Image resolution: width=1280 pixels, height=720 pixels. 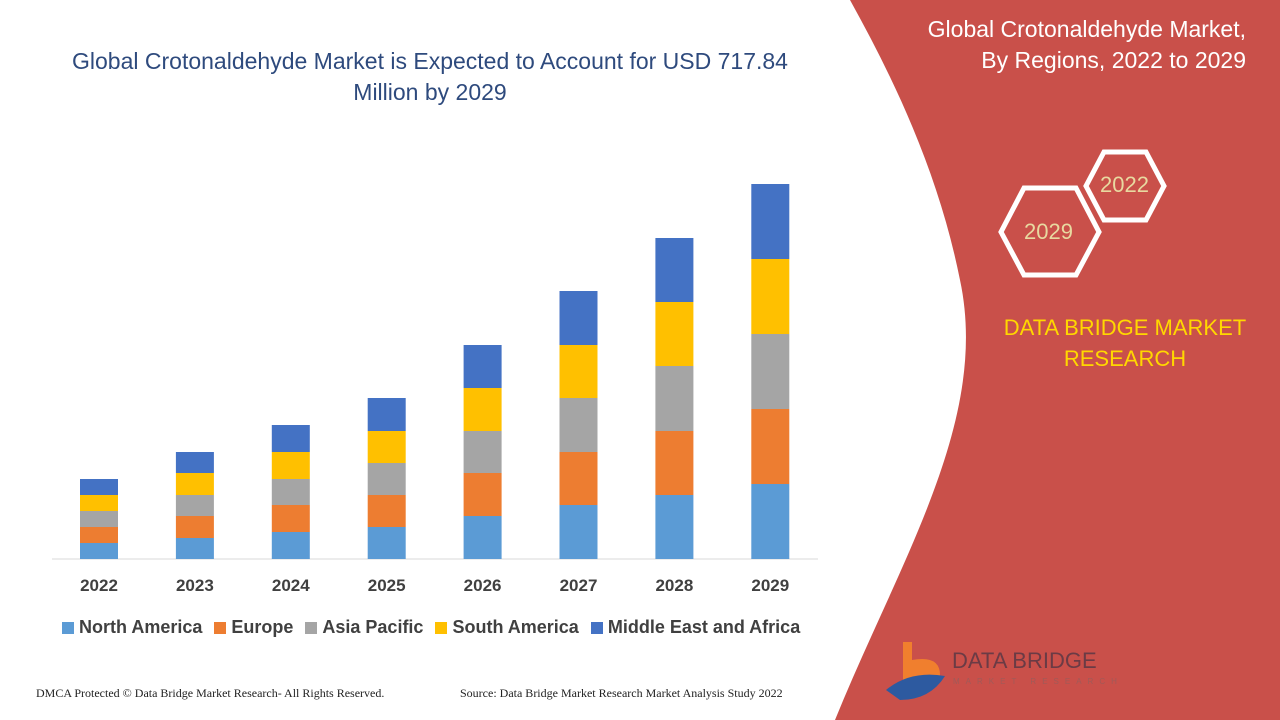 I want to click on bar-2029-south-america, so click(x=770, y=296).